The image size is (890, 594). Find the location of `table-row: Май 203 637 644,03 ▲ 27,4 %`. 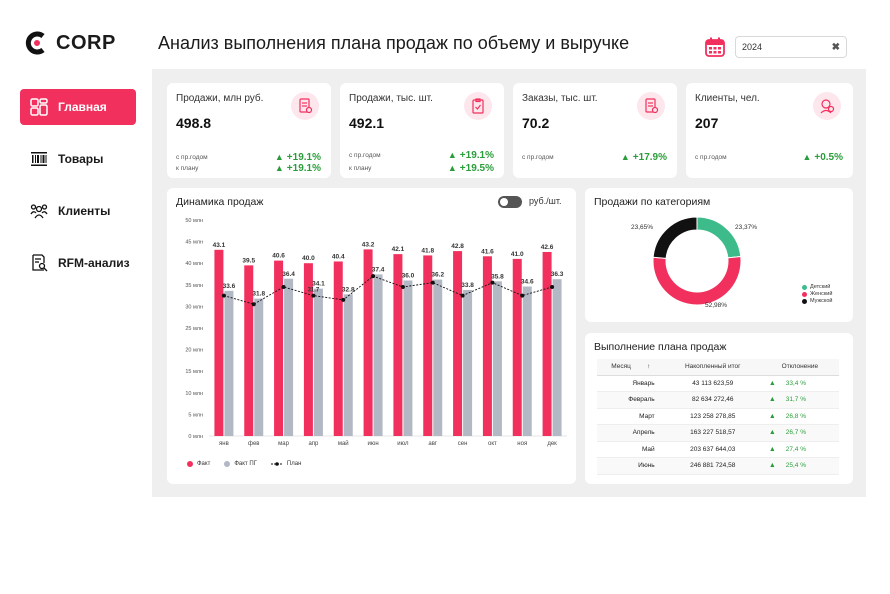

table-row: Май 203 637 644,03 ▲ 27,4 % is located at coordinates (718, 449).